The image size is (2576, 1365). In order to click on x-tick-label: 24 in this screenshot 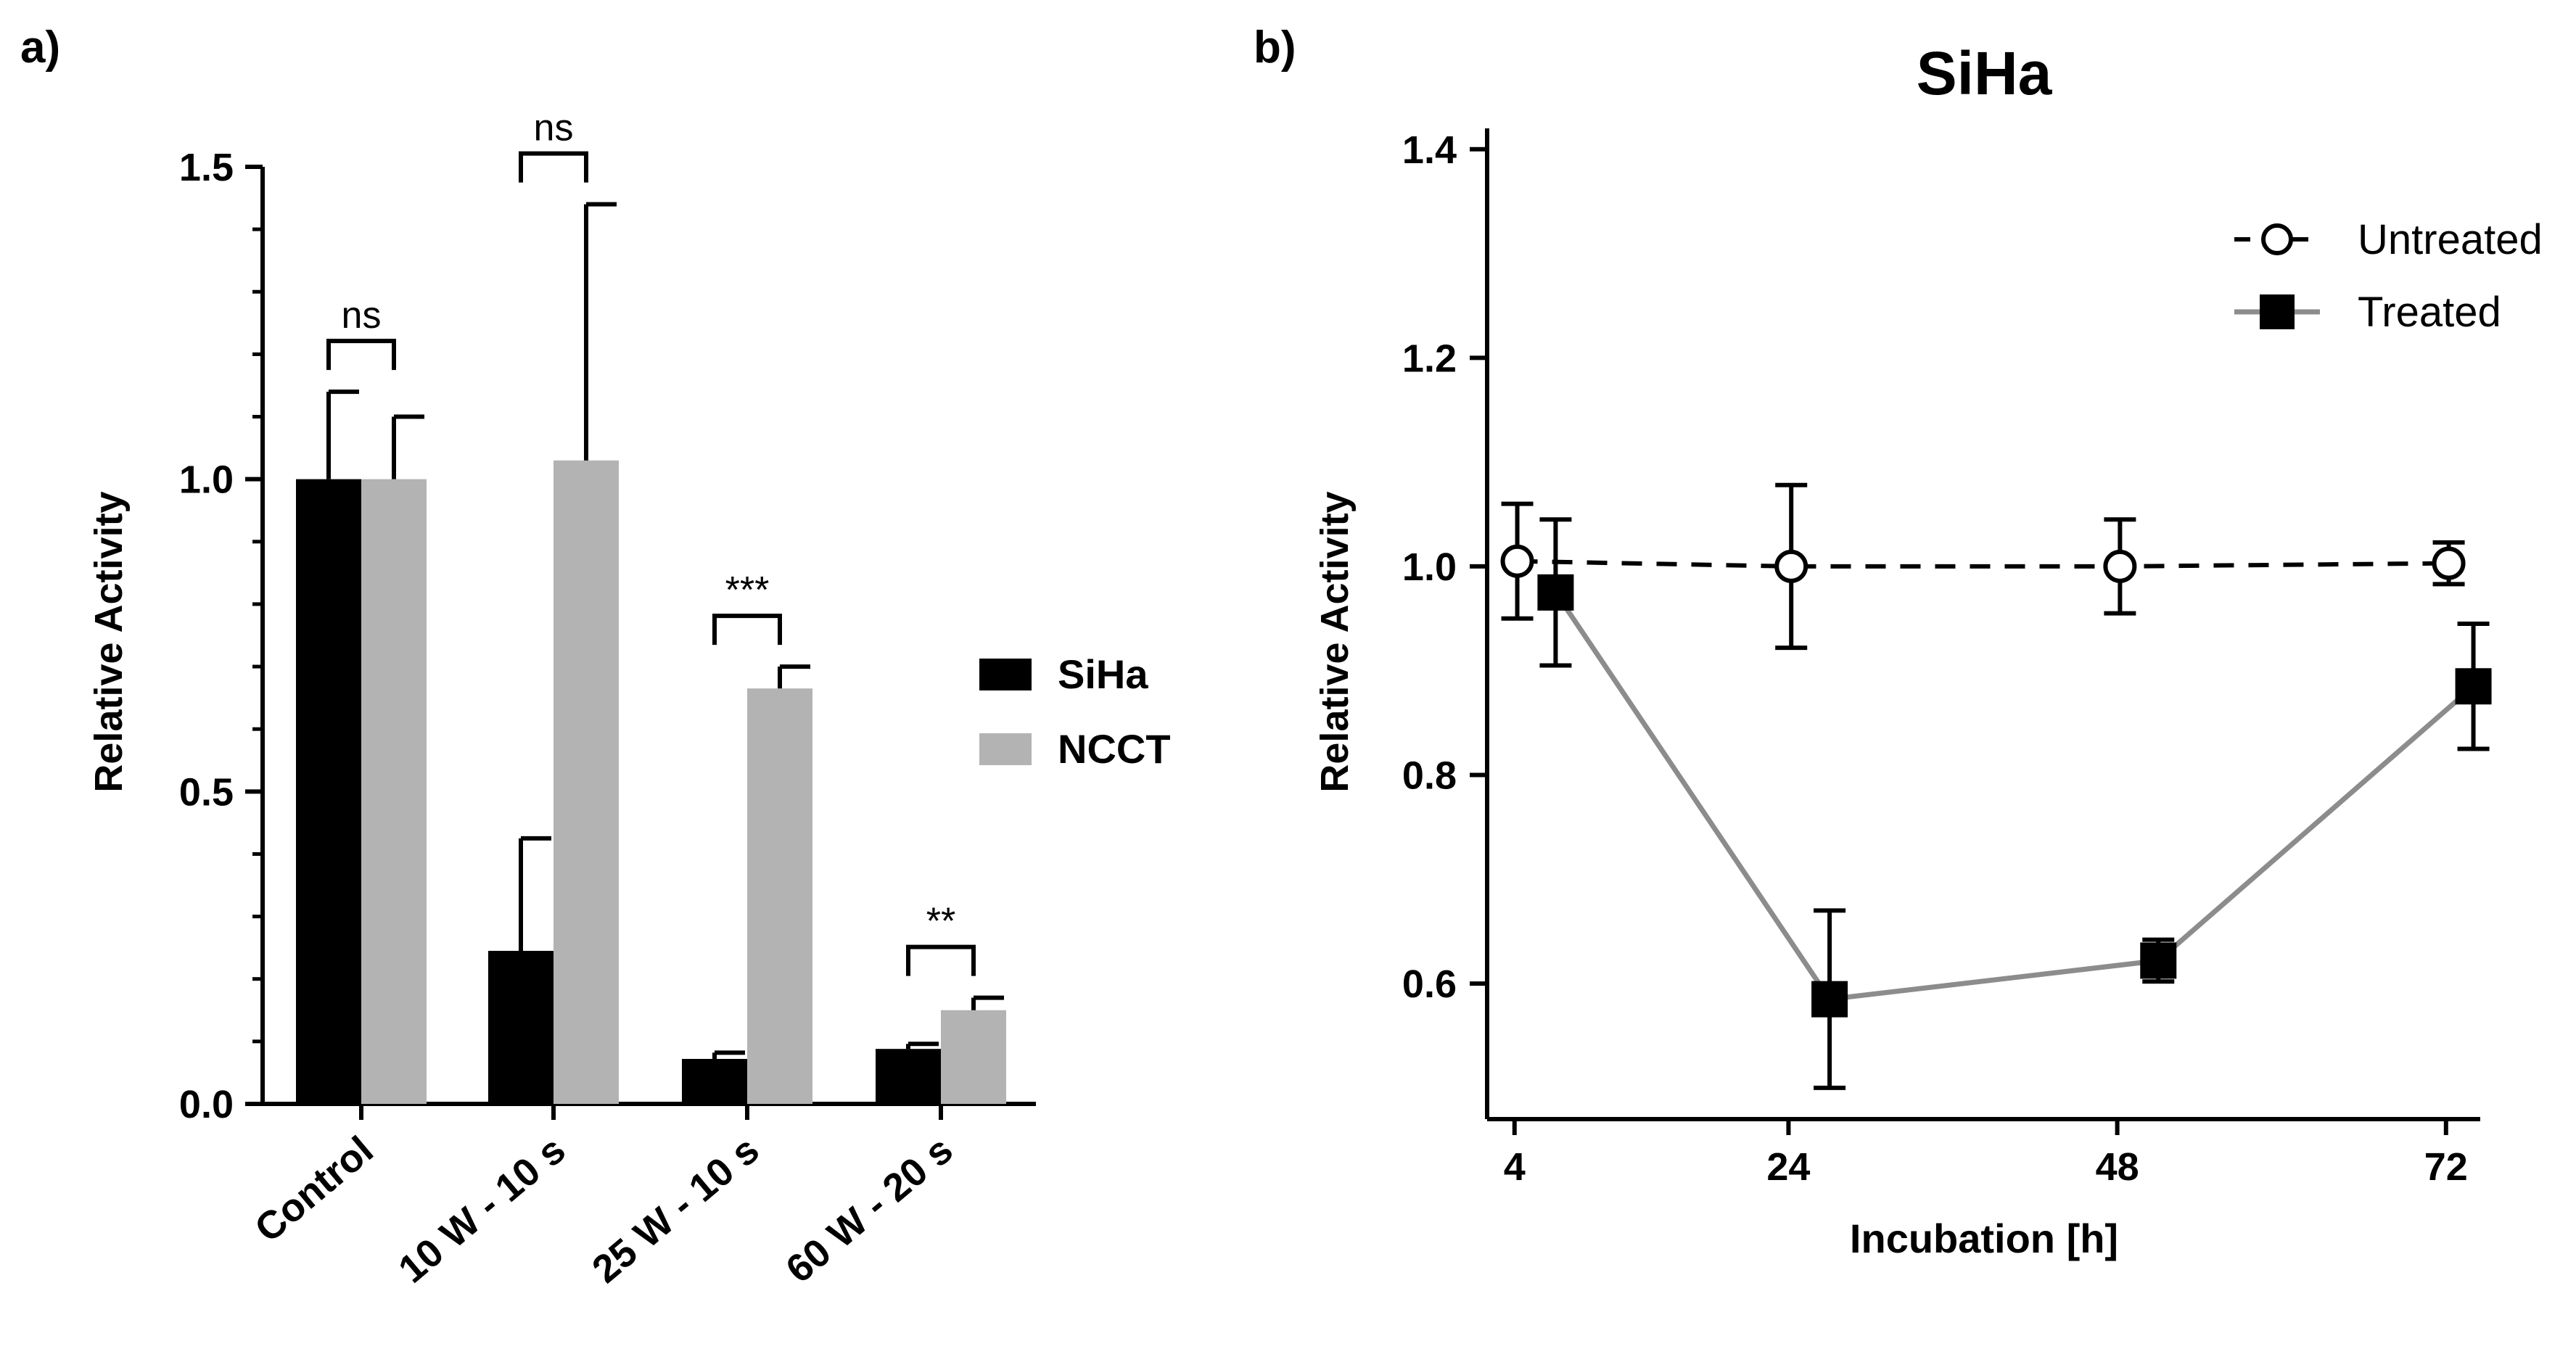, I will do `click(1788, 1167)`.